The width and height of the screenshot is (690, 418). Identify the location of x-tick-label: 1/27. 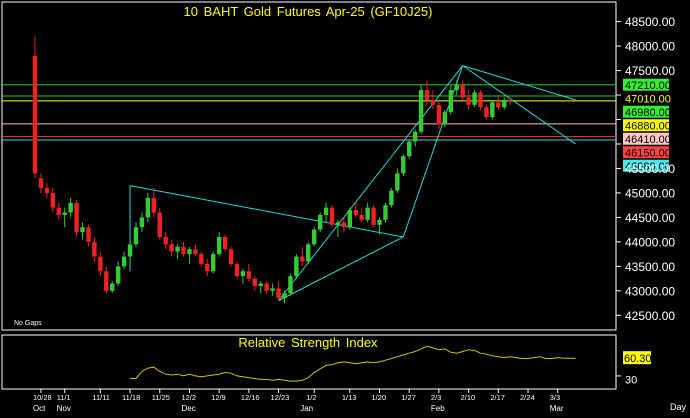
(408, 397).